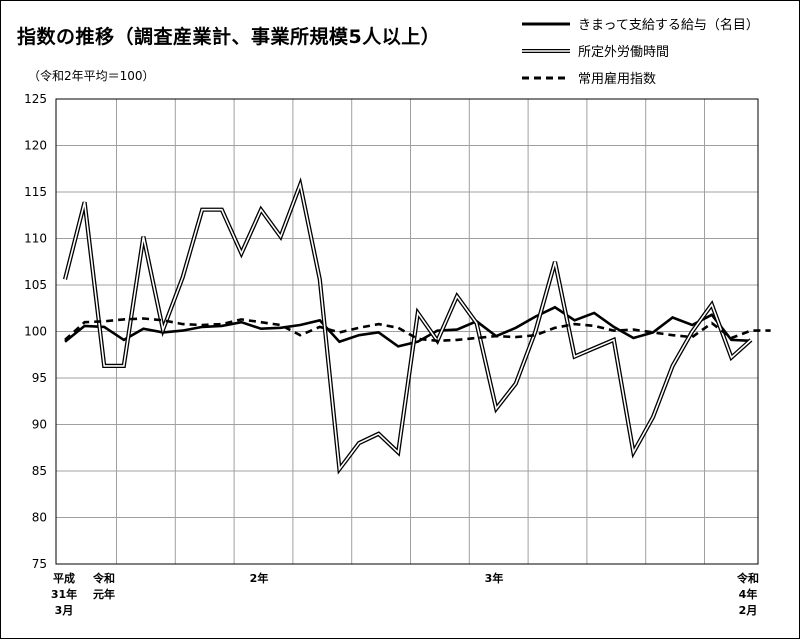  Describe the element at coordinates (546, 23) in the screenshot. I see `legend-swatch-solid` at that location.